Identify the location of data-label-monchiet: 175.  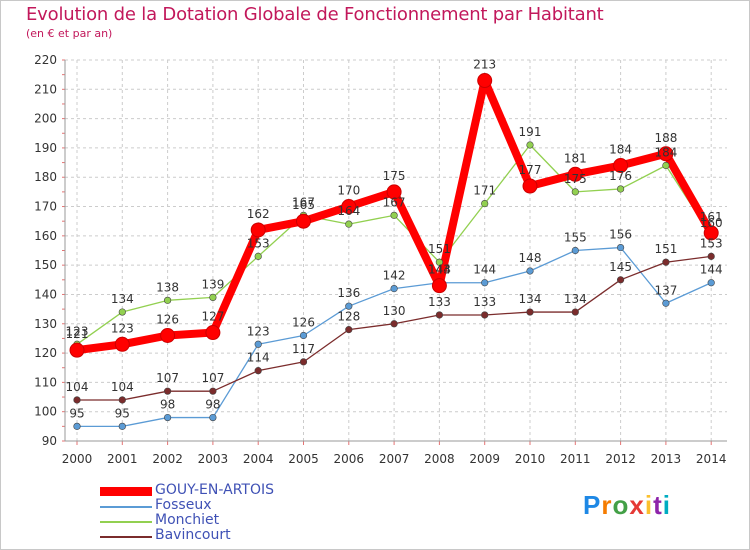
(575, 179).